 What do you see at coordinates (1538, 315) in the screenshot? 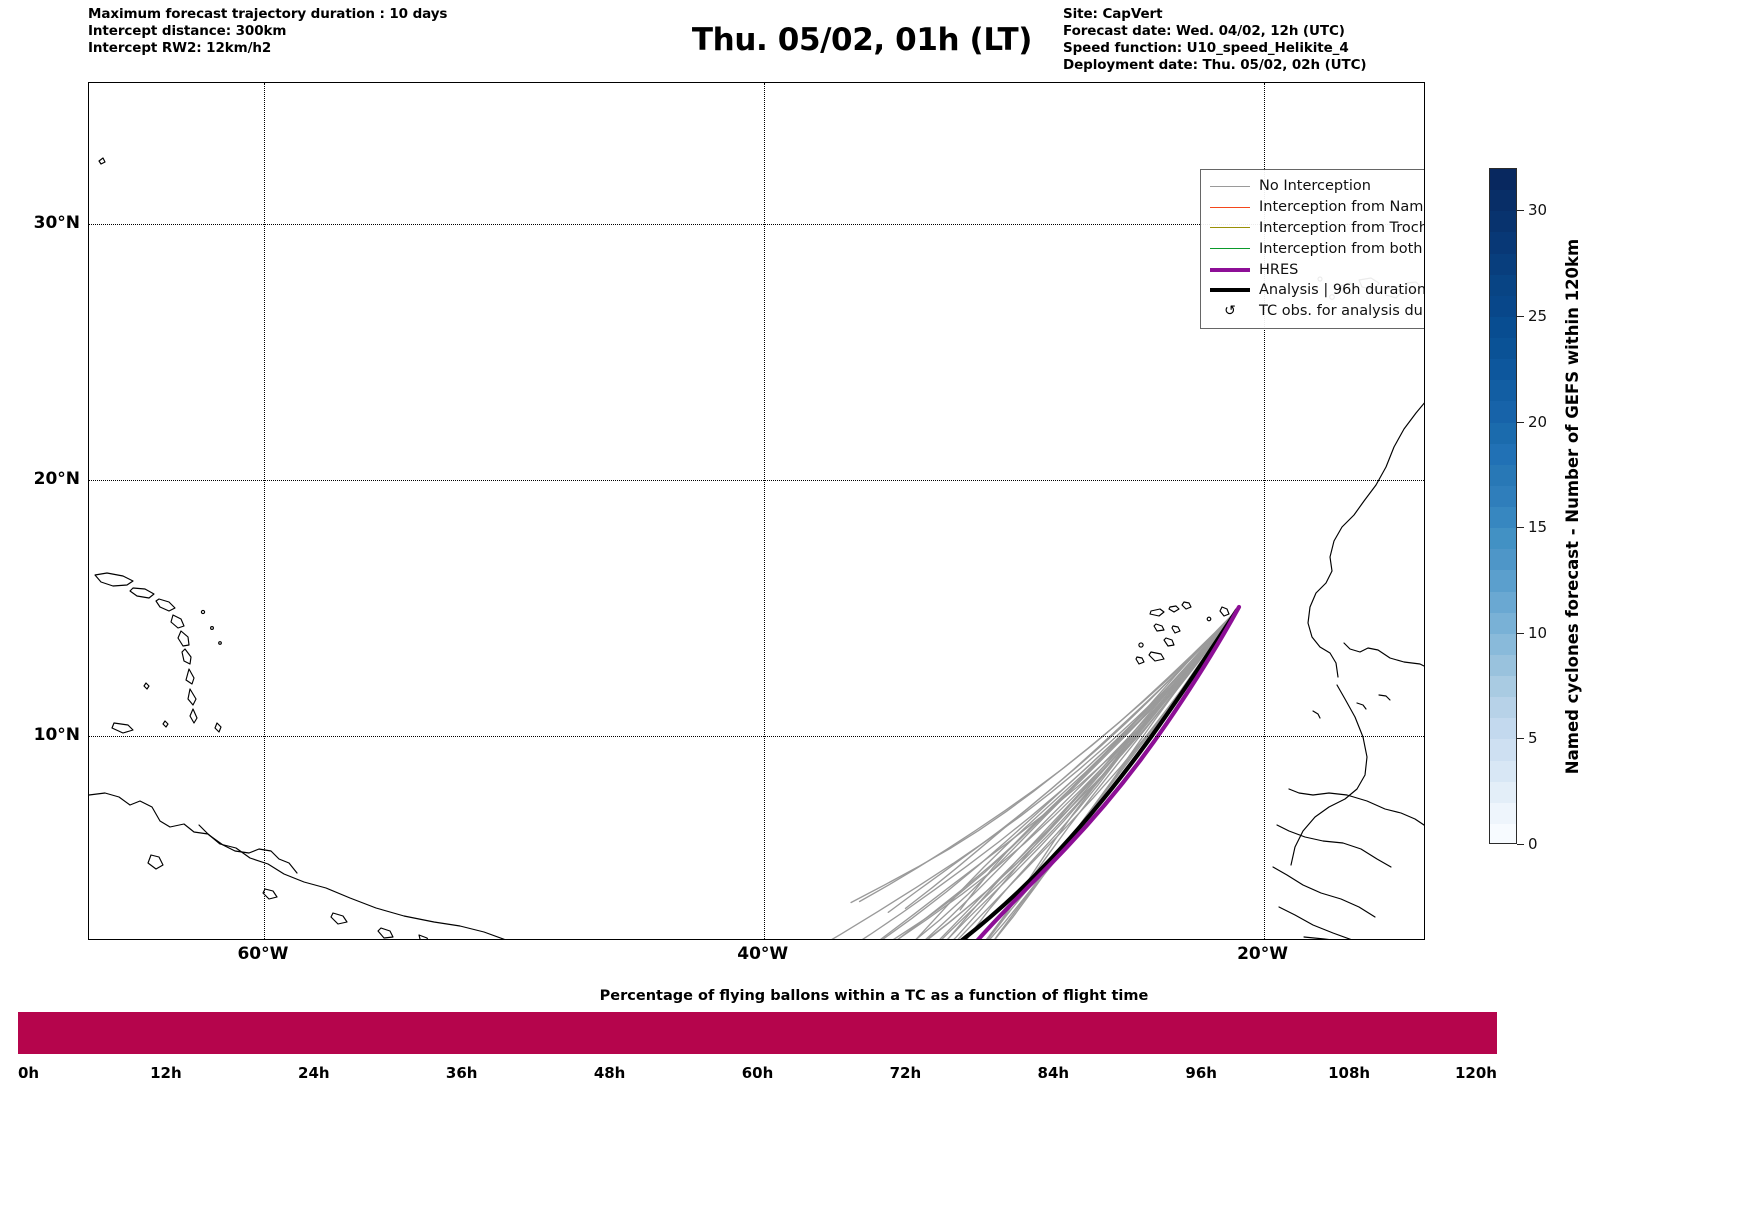
I see `colorbar-tick-label: 25` at bounding box center [1538, 315].